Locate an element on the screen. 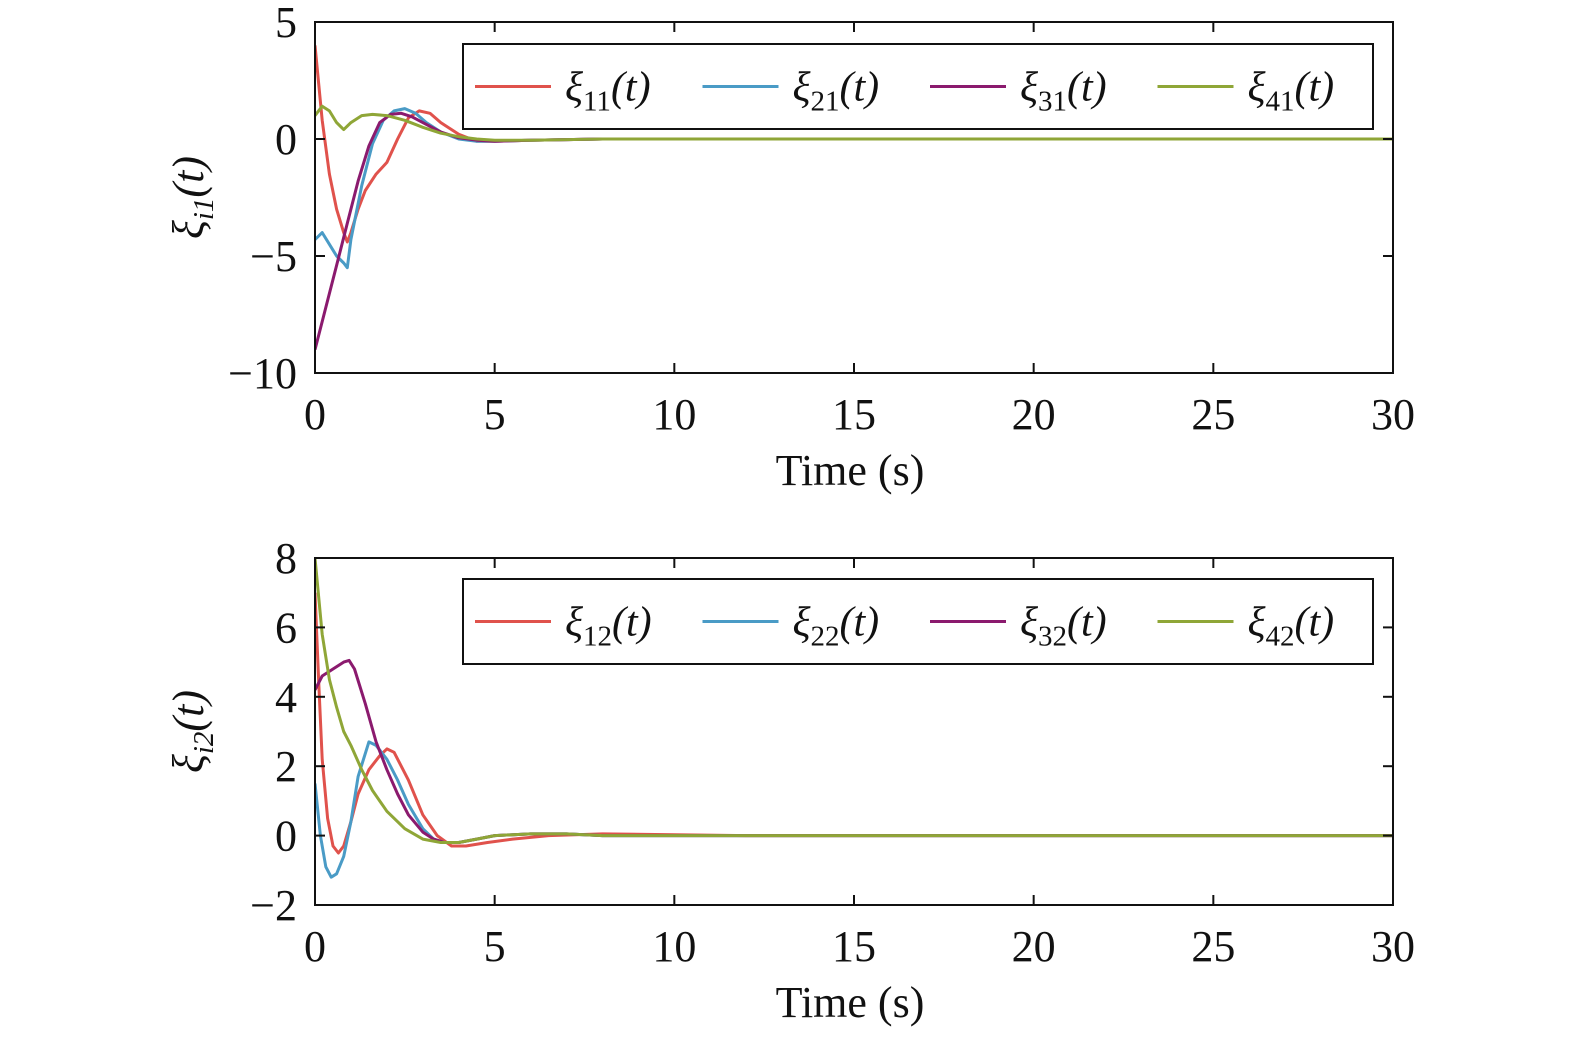 The height and width of the screenshot is (1039, 1575). legend-subscript: 41 is located at coordinates (1280, 102).